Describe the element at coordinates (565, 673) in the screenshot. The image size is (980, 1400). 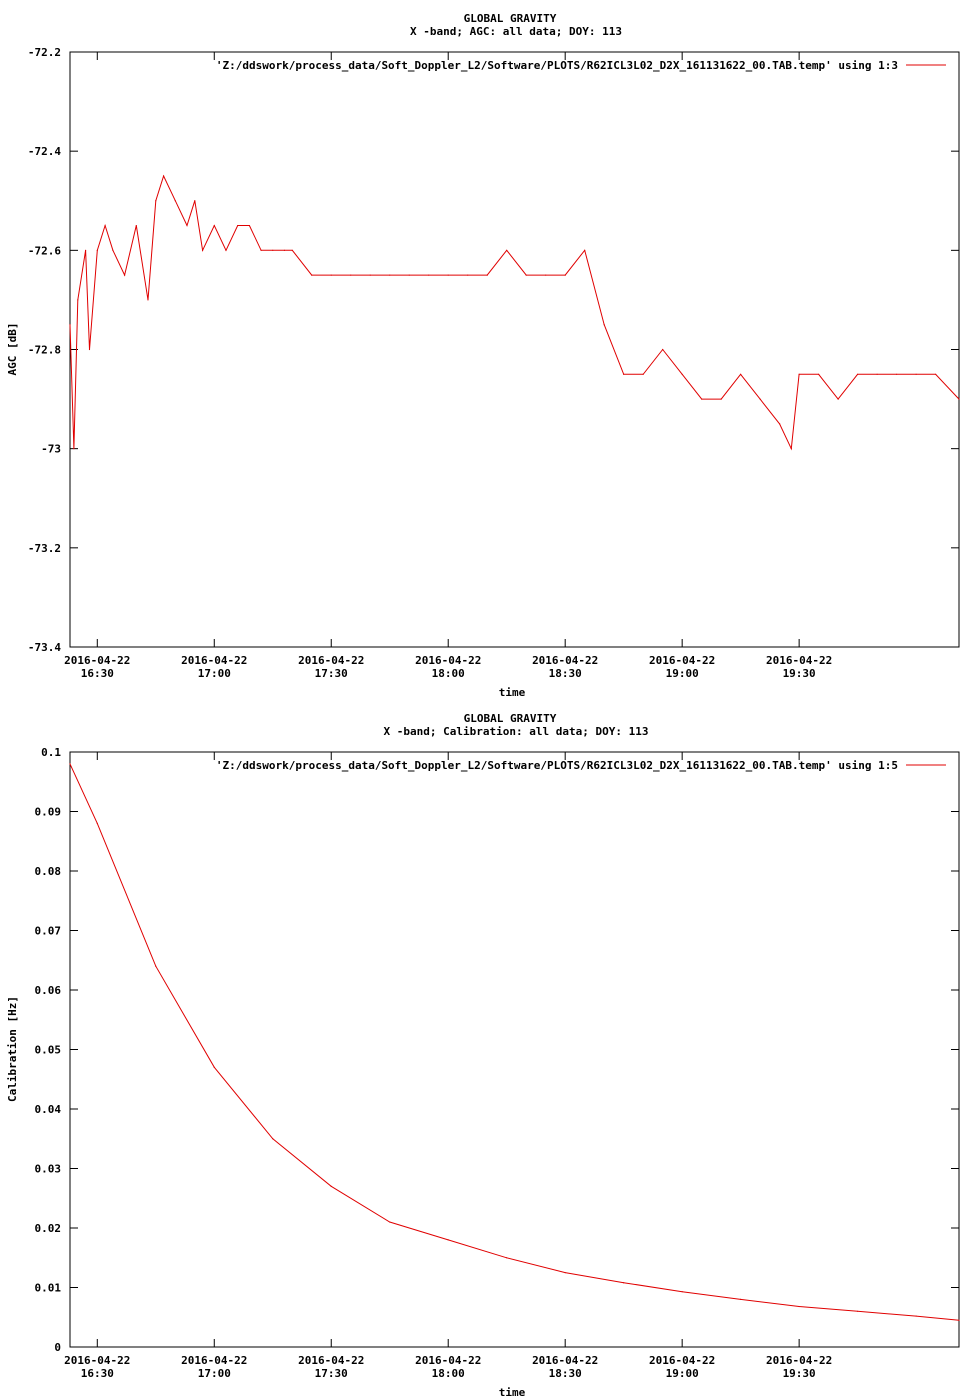
I see `x-tick-label-time: 18:30` at that location.